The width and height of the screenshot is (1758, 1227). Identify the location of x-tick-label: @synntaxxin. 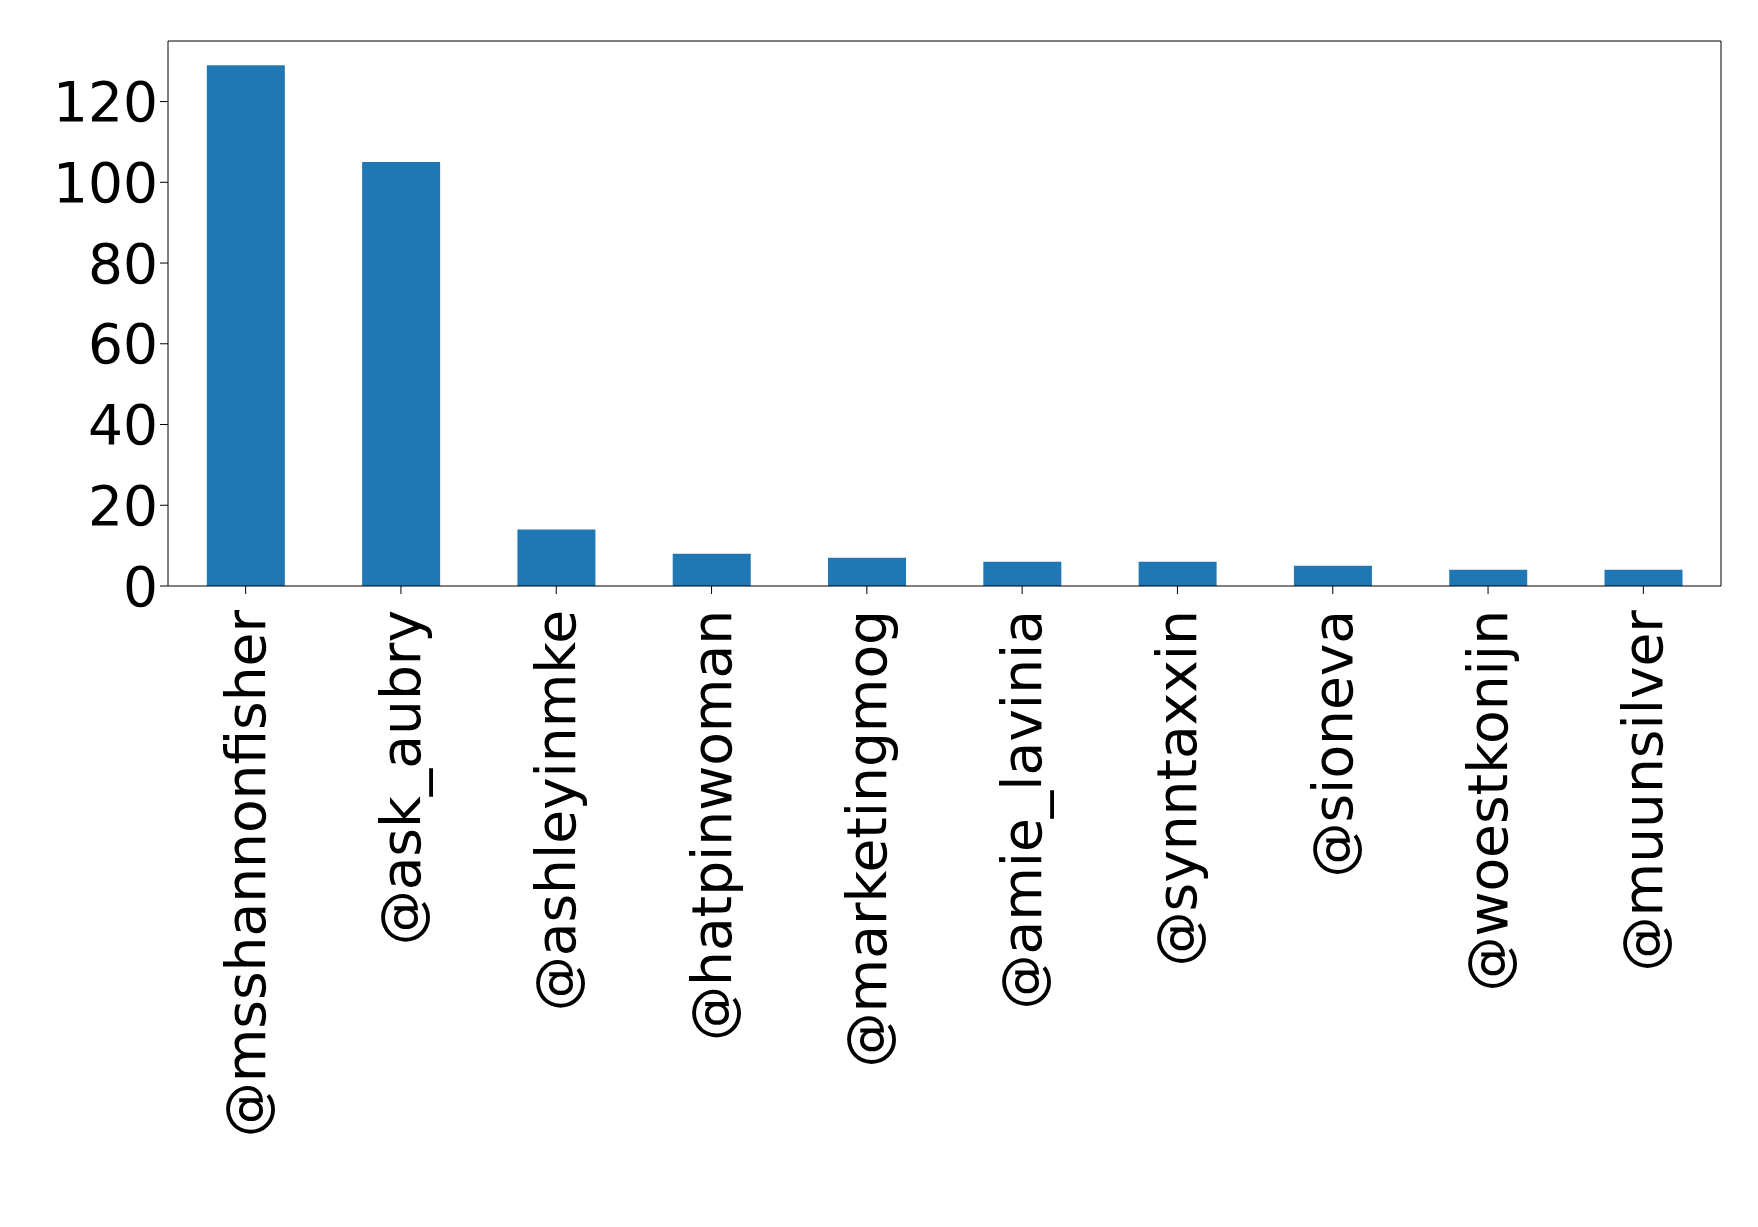
(1177, 788).